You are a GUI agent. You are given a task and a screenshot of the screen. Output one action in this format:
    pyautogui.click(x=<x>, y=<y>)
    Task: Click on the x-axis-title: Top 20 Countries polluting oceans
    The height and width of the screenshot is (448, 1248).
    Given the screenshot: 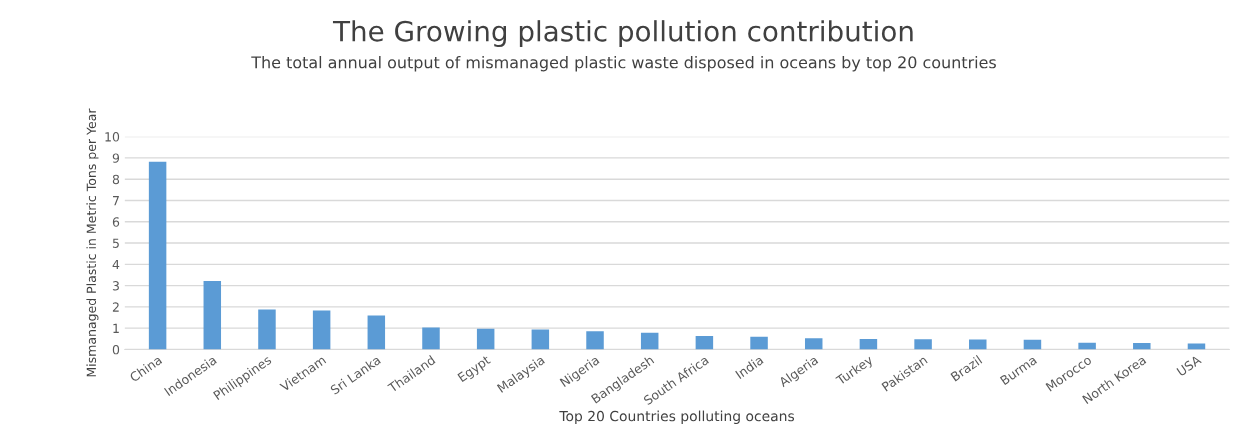 What is the action you would take?
    pyautogui.click(x=677, y=417)
    